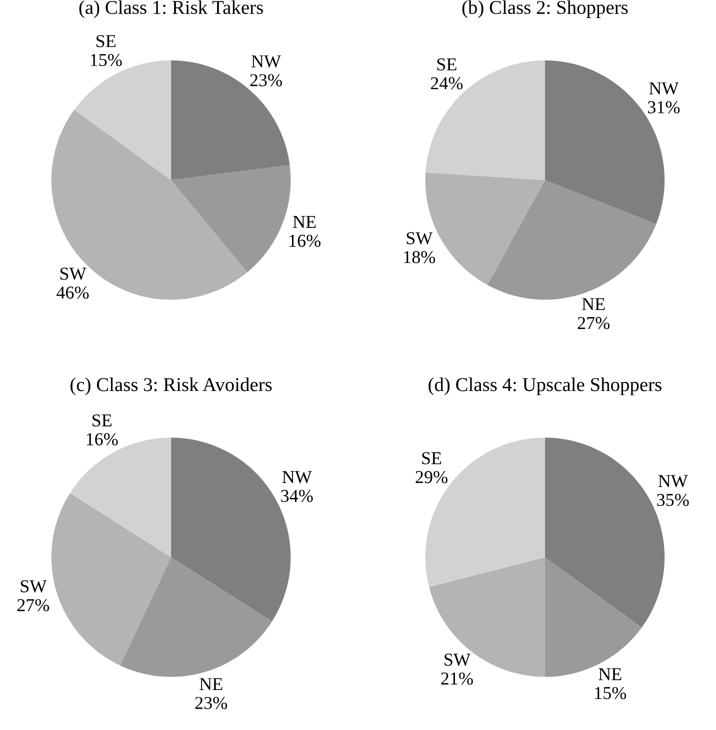 The width and height of the screenshot is (716, 730). Describe the element at coordinates (72, 292) in the screenshot. I see `data-label: 46%` at that location.